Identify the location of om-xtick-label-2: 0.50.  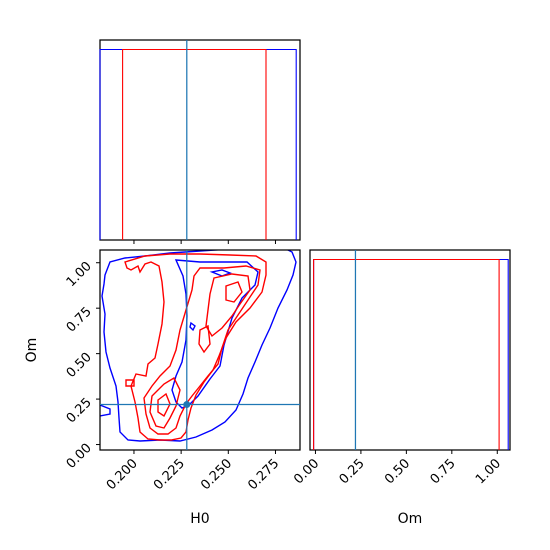
(397, 471).